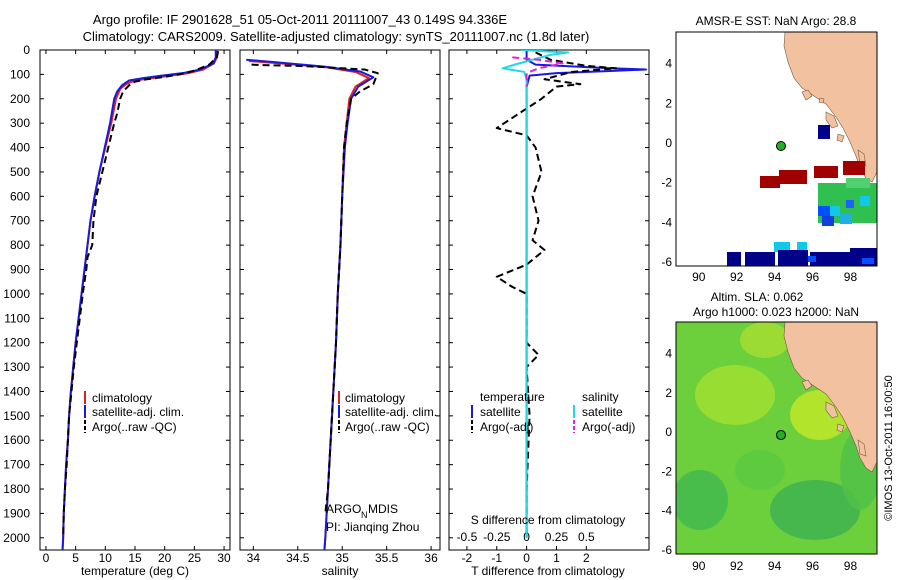  What do you see at coordinates (20, 221) in the screenshot?
I see `y-tick-label: 700` at bounding box center [20, 221].